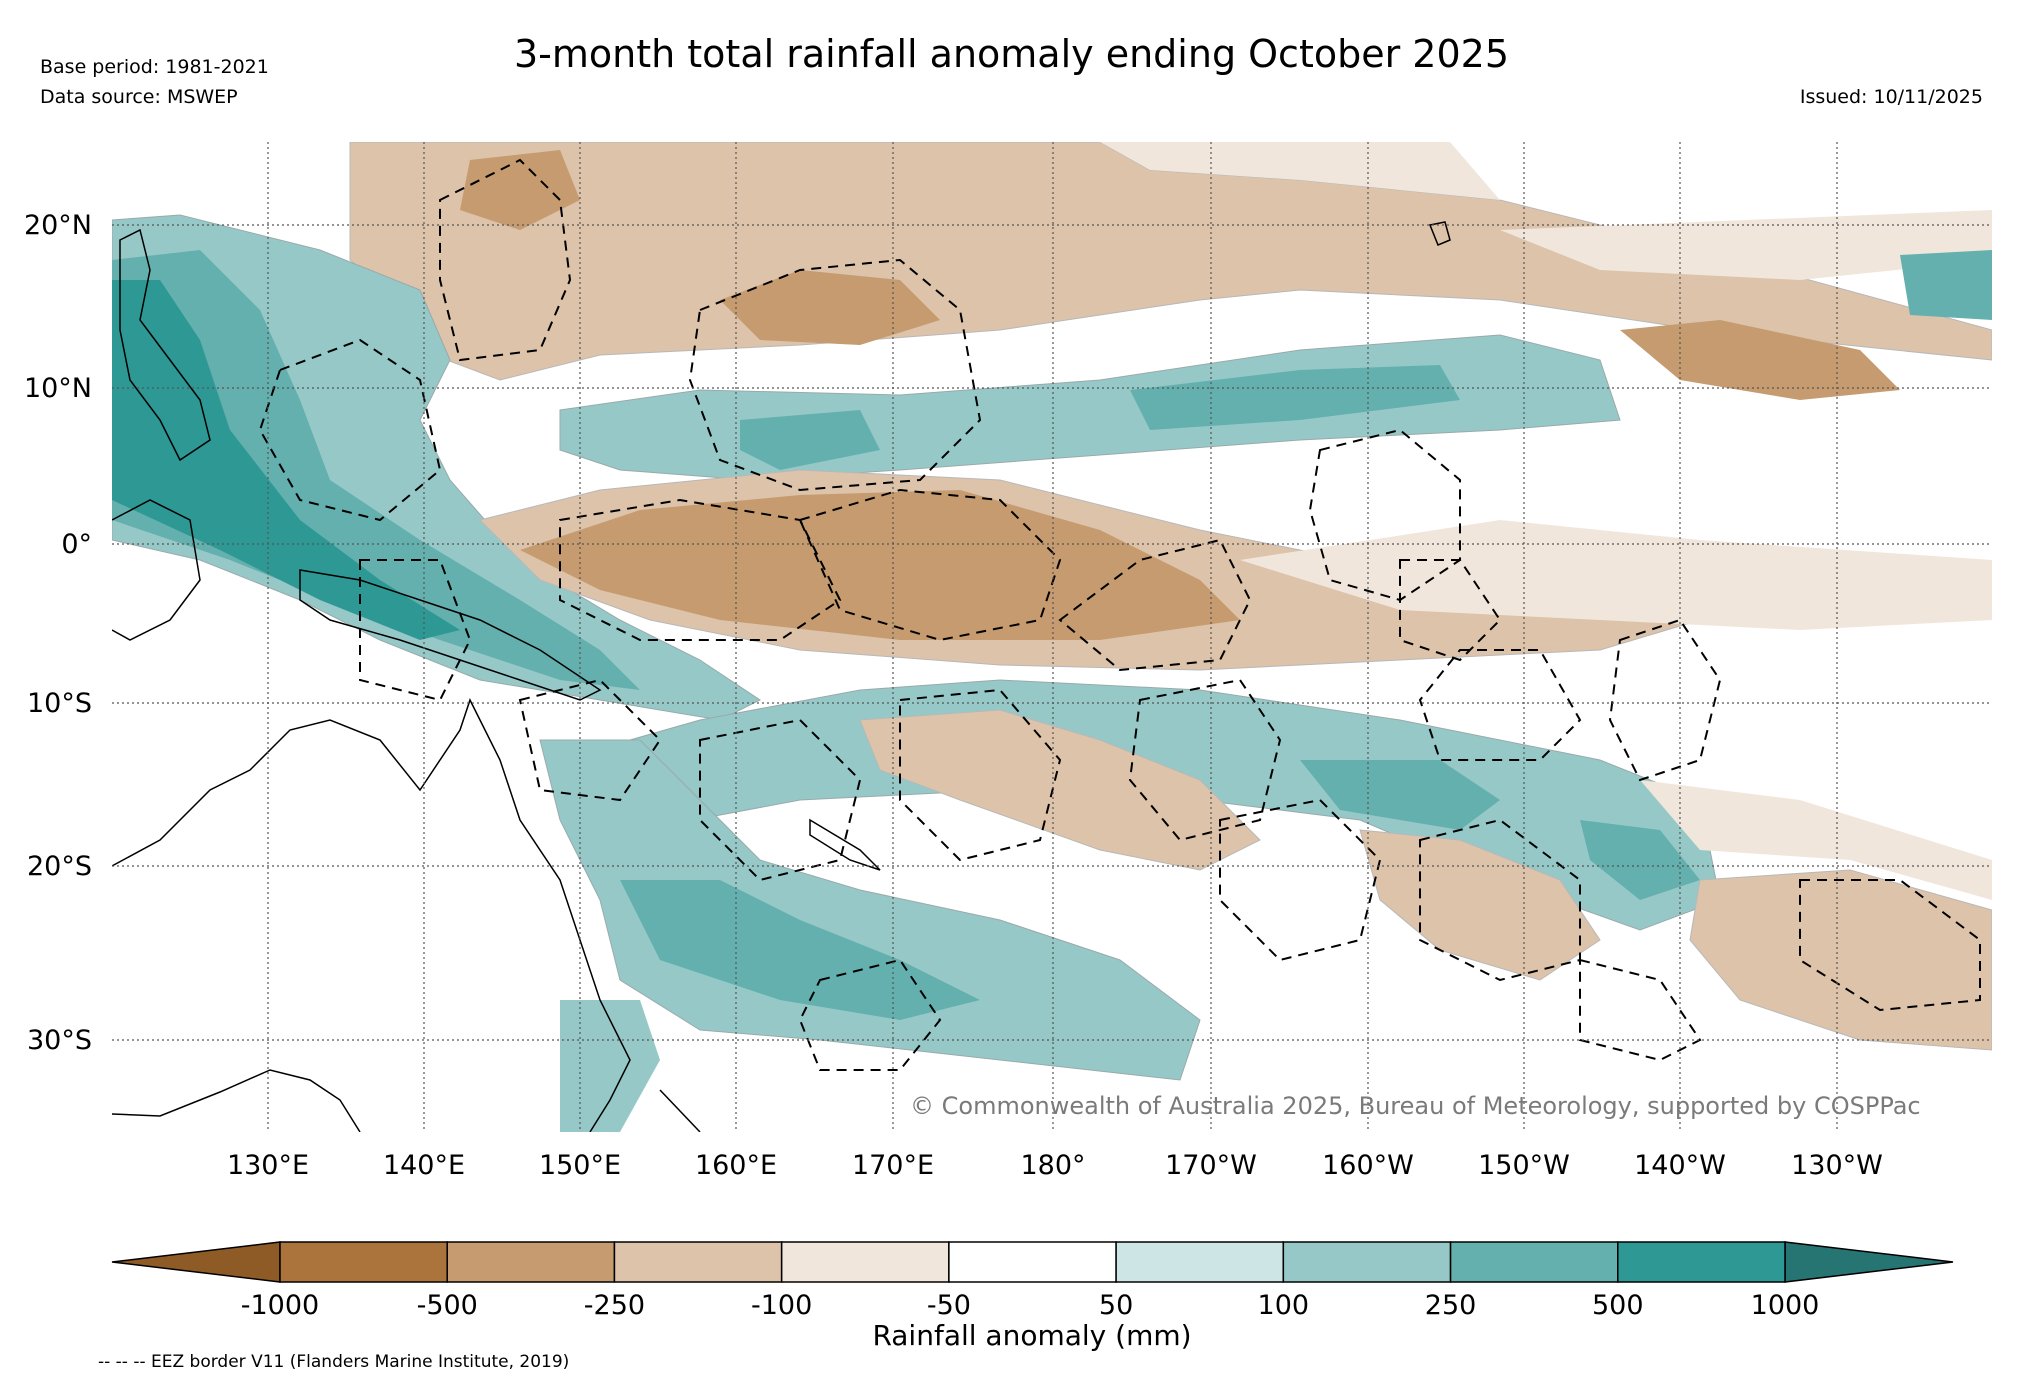 The width and height of the screenshot is (2023, 1380). I want to click on philippines-coastline, so click(165, 345).